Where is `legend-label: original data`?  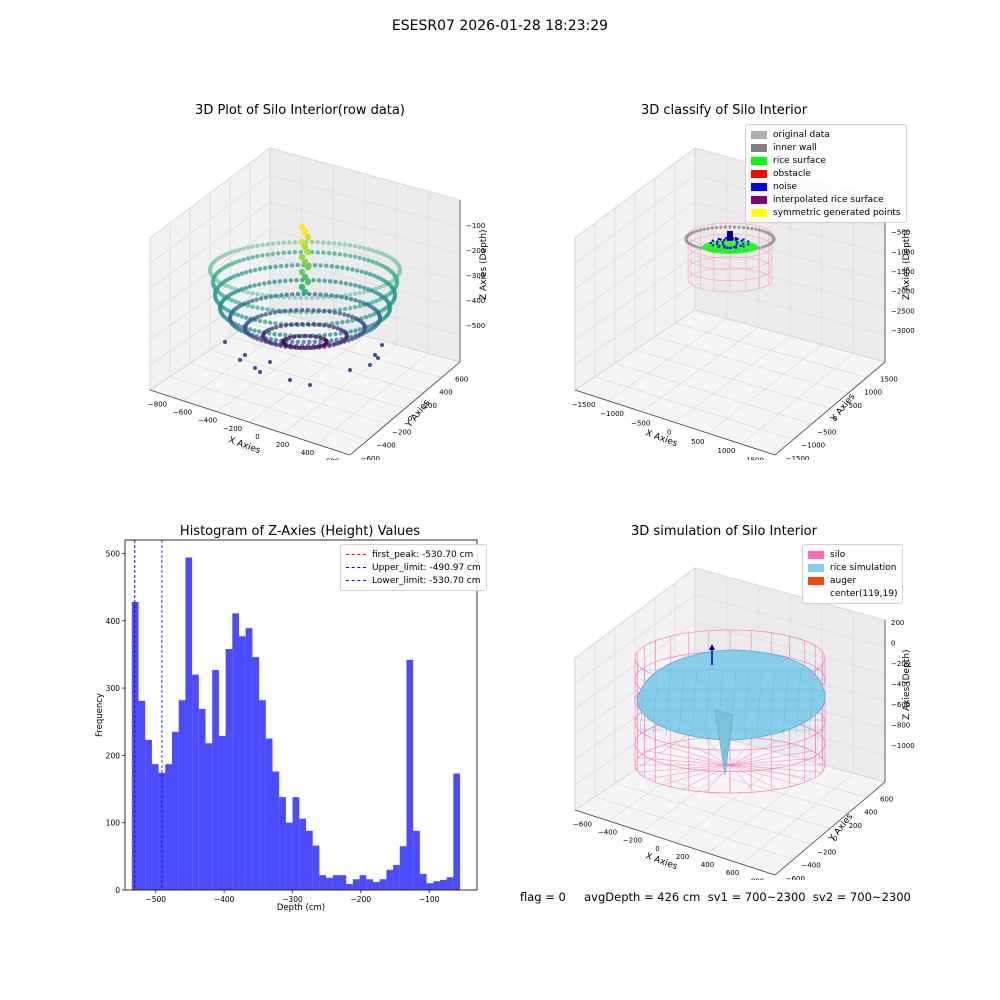
legend-label: original data is located at coordinates (801, 134).